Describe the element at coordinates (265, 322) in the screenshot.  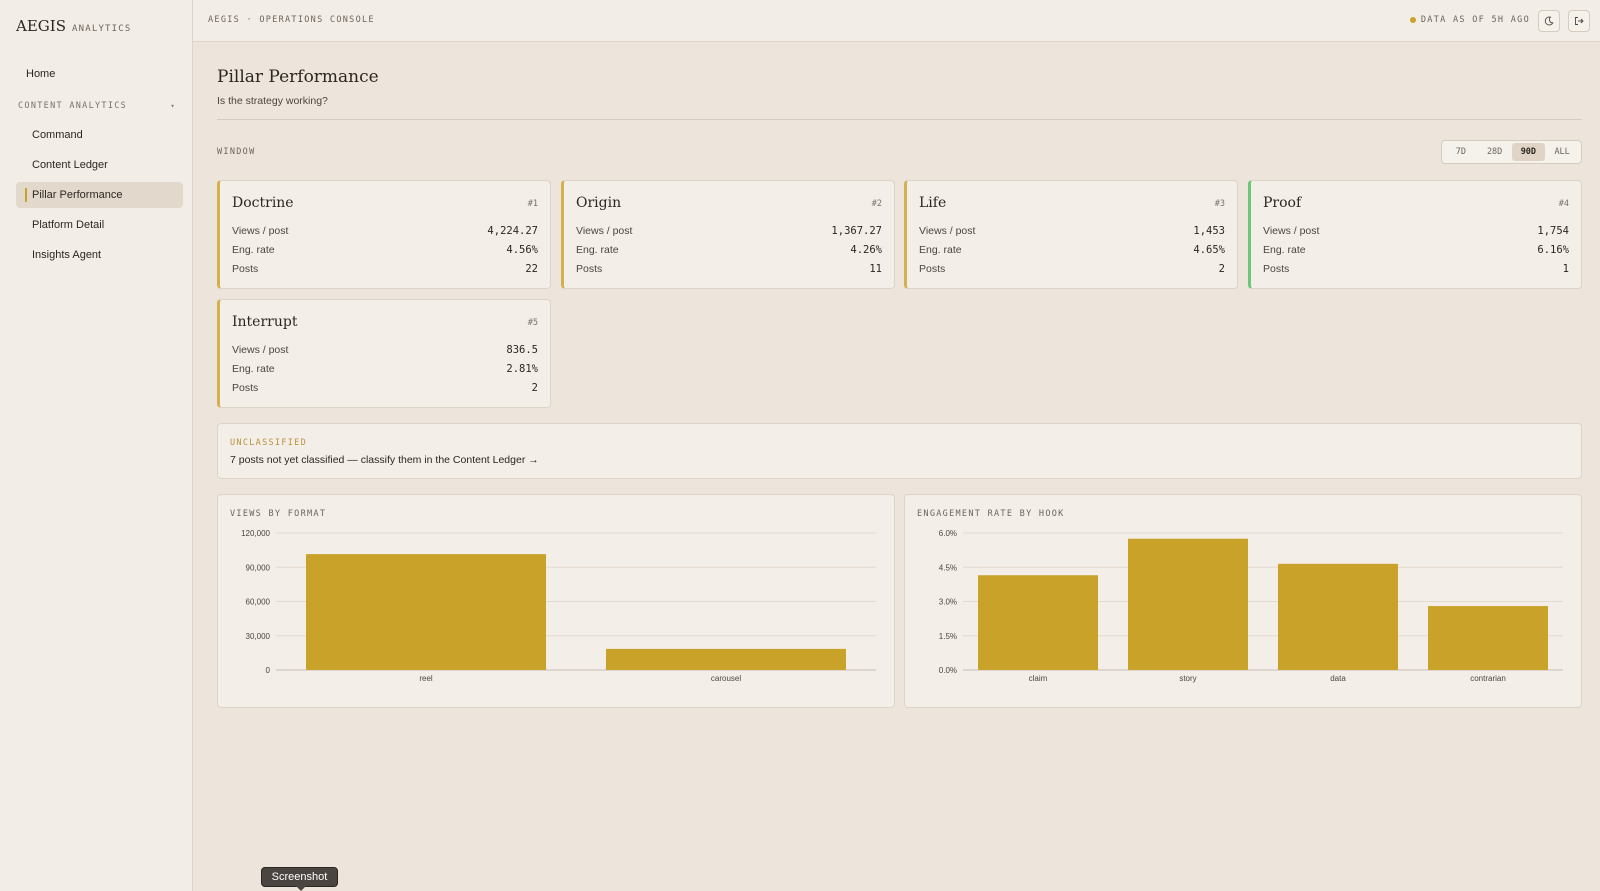
I see `pillar-name: Interrupt` at that location.